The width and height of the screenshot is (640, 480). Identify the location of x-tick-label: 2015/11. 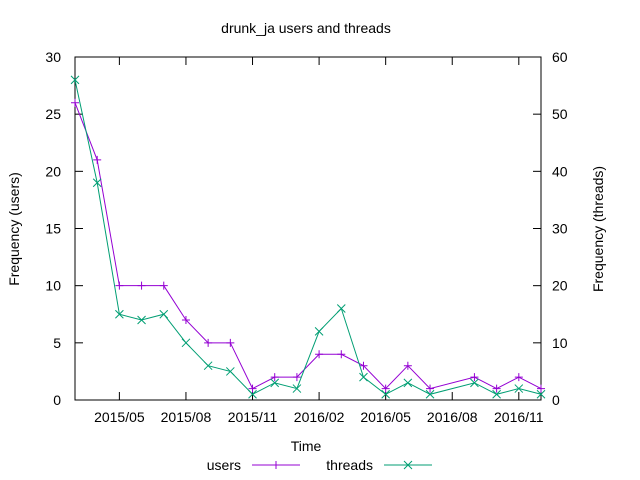
(253, 417).